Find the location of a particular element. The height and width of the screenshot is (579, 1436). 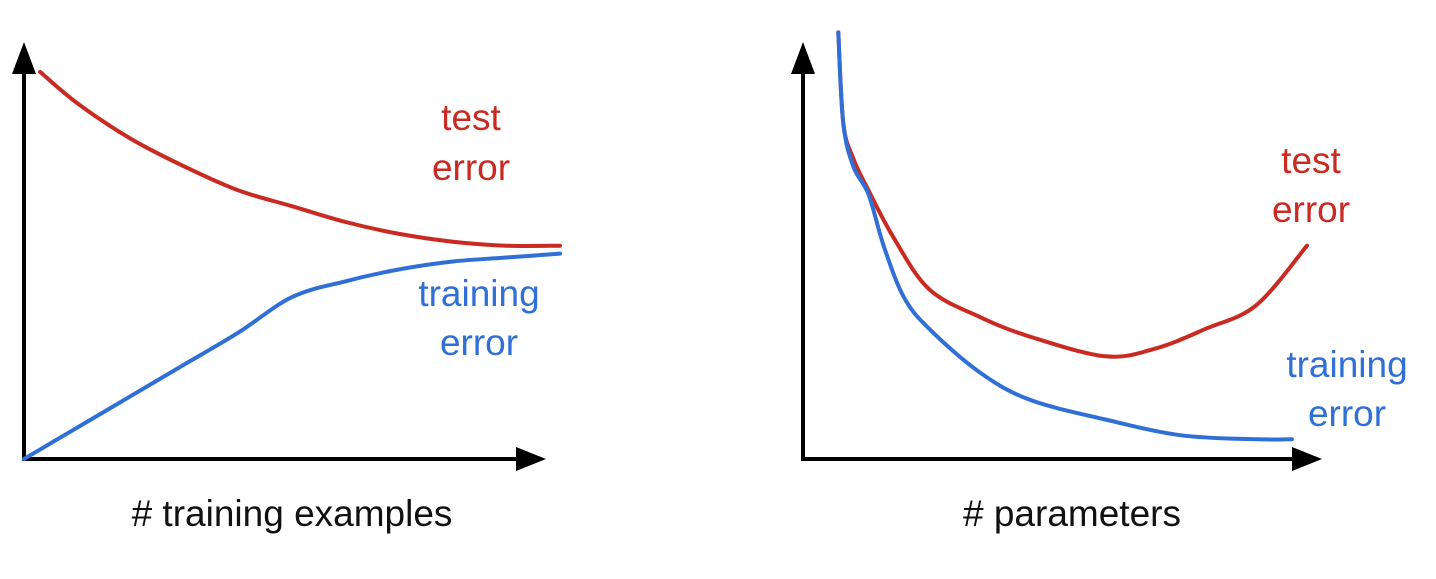

right-training-error-label-line2: error is located at coordinates (1347, 413).